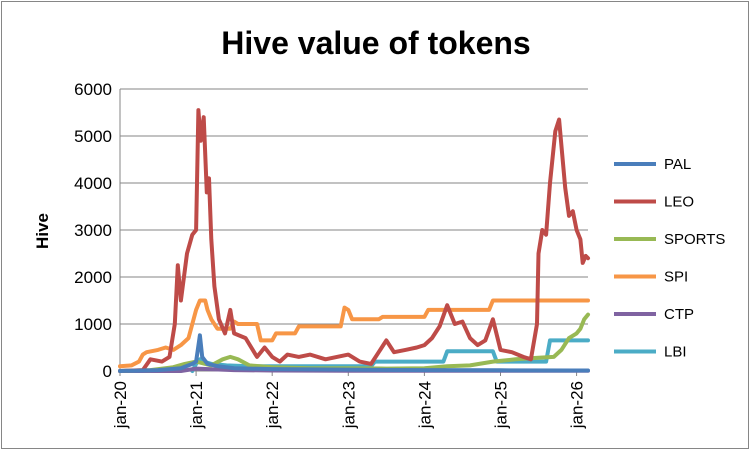 The height and width of the screenshot is (452, 752). Describe the element at coordinates (93, 136) in the screenshot. I see `y-tick-label: 5000` at that location.